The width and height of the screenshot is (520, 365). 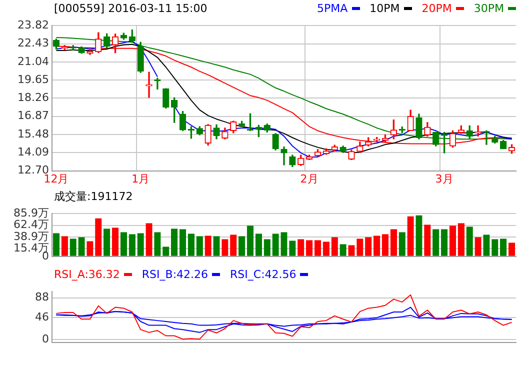 I want to click on legend-label: 20PM, so click(x=437, y=8).